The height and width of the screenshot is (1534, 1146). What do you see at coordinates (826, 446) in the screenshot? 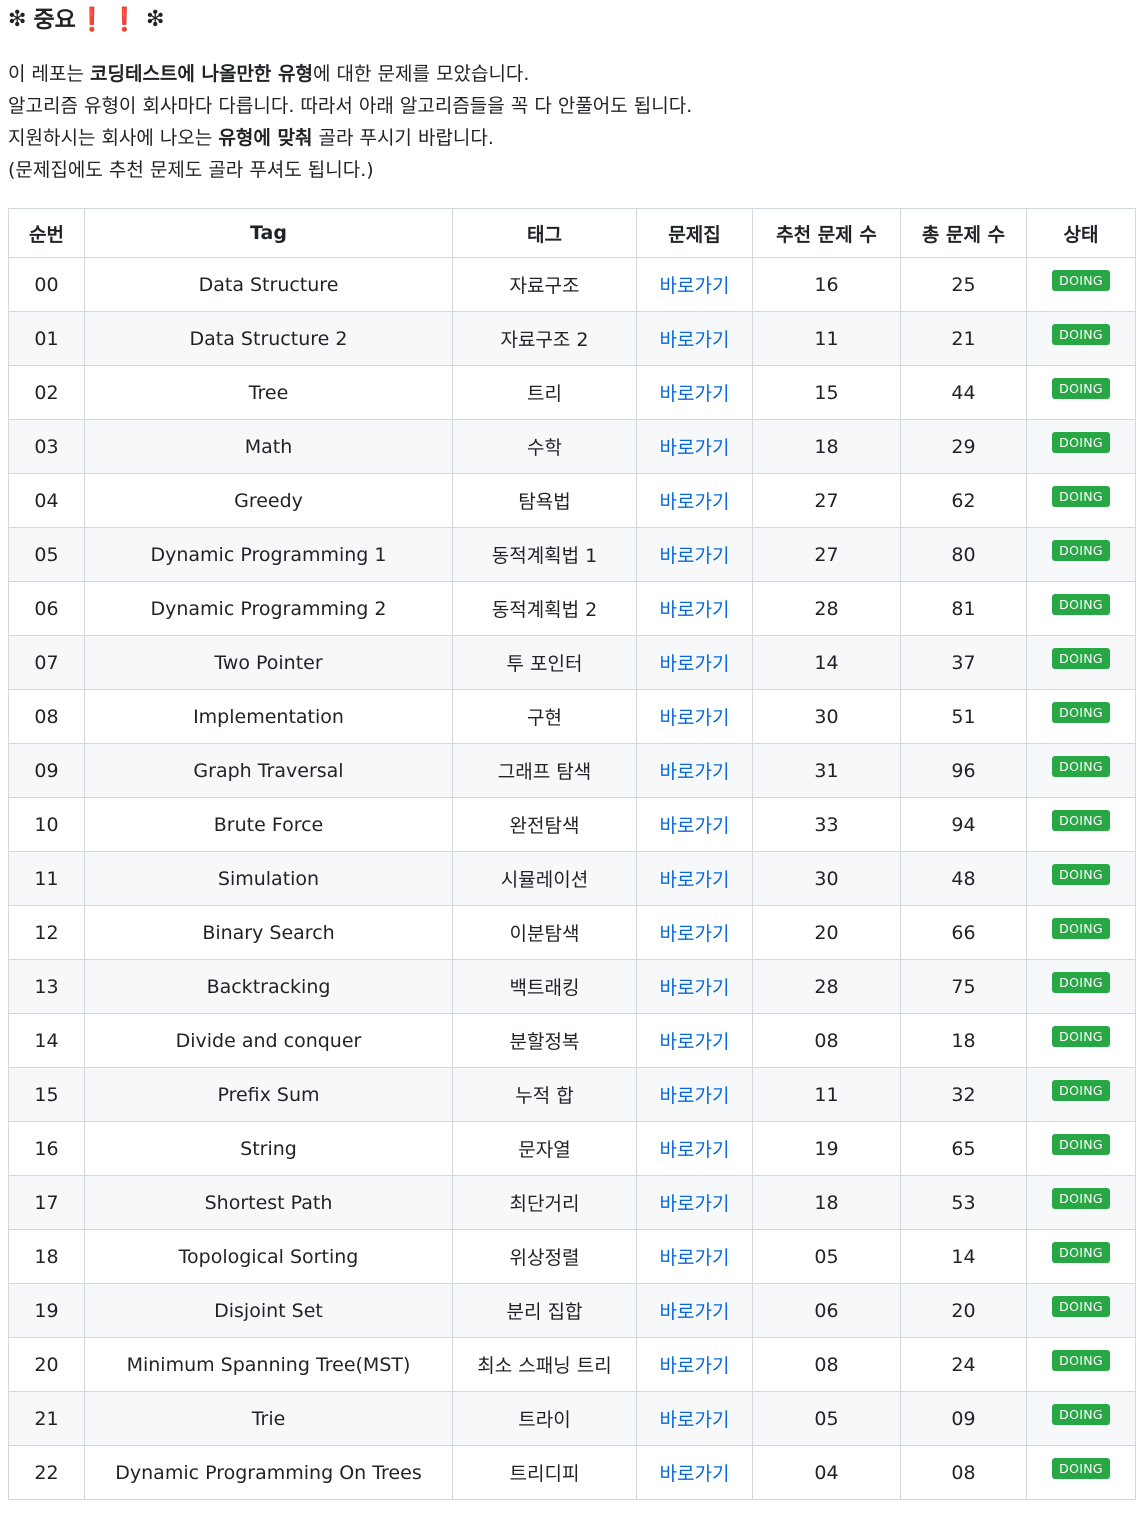
I see `cell-recommended-count: 18` at bounding box center [826, 446].